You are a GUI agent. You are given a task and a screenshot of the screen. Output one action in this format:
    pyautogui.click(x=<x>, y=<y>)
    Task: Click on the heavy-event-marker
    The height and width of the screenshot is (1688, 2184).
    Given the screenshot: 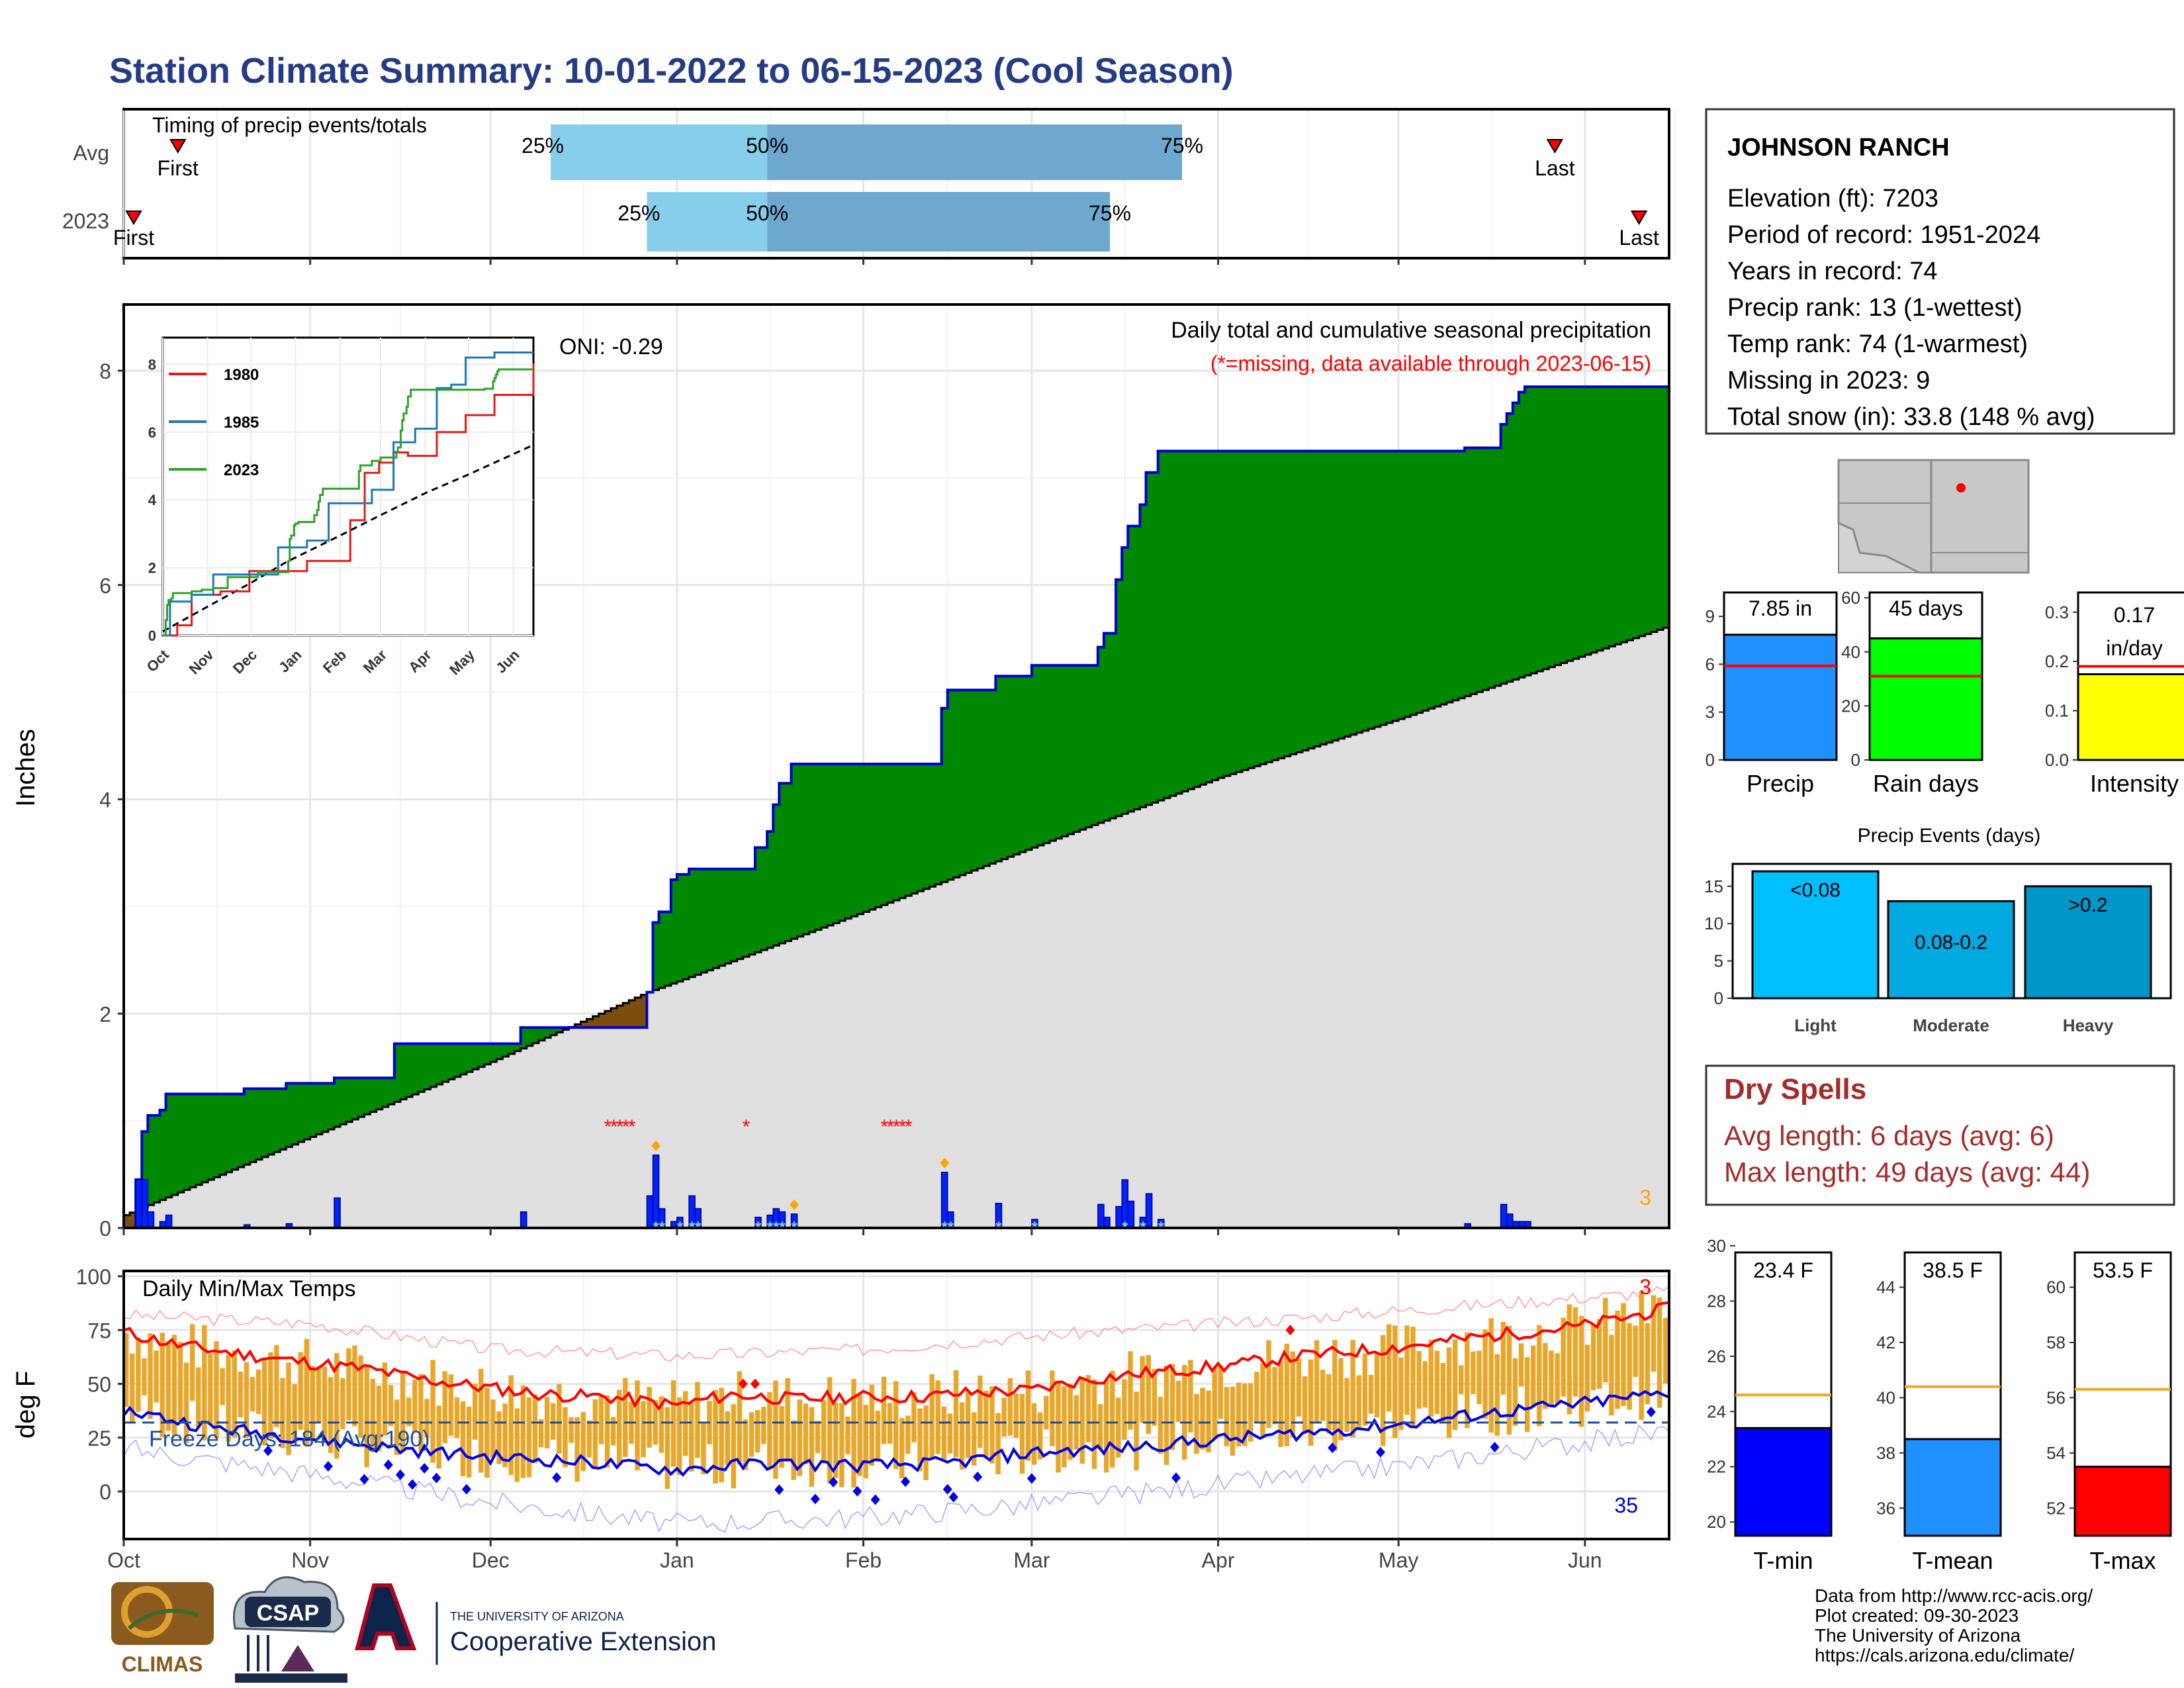 What is the action you would take?
    pyautogui.click(x=795, y=1204)
    